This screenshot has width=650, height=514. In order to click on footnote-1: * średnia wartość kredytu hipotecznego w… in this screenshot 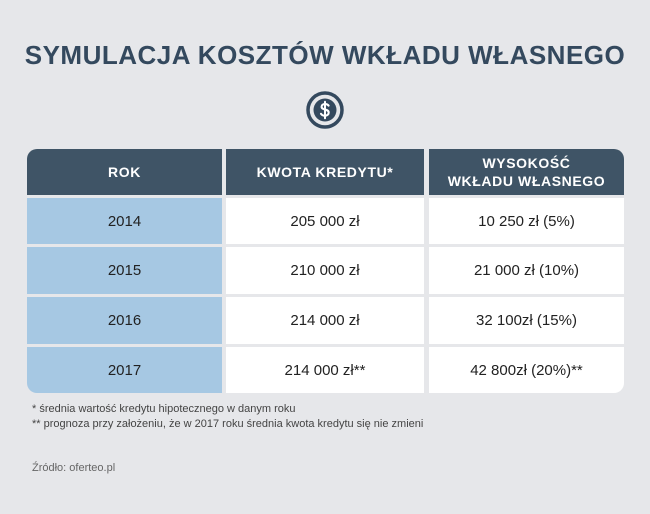, I will do `click(164, 409)`.